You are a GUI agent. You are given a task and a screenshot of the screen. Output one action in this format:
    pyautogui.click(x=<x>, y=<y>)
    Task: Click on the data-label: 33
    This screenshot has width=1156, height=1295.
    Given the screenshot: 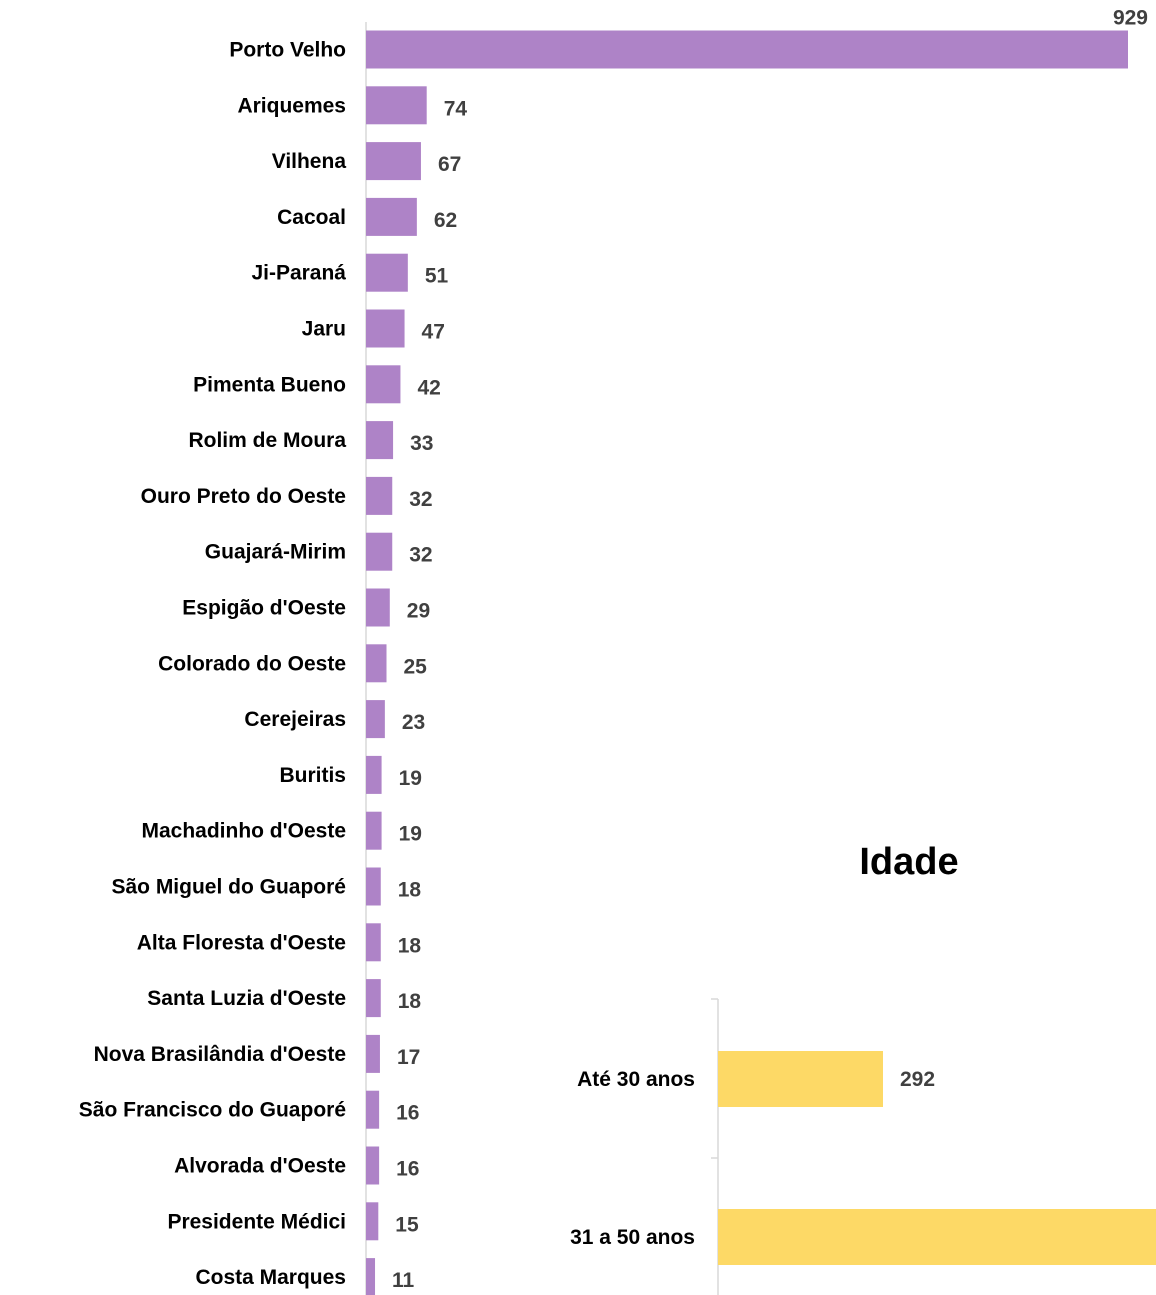 What is the action you would take?
    pyautogui.click(x=421, y=443)
    